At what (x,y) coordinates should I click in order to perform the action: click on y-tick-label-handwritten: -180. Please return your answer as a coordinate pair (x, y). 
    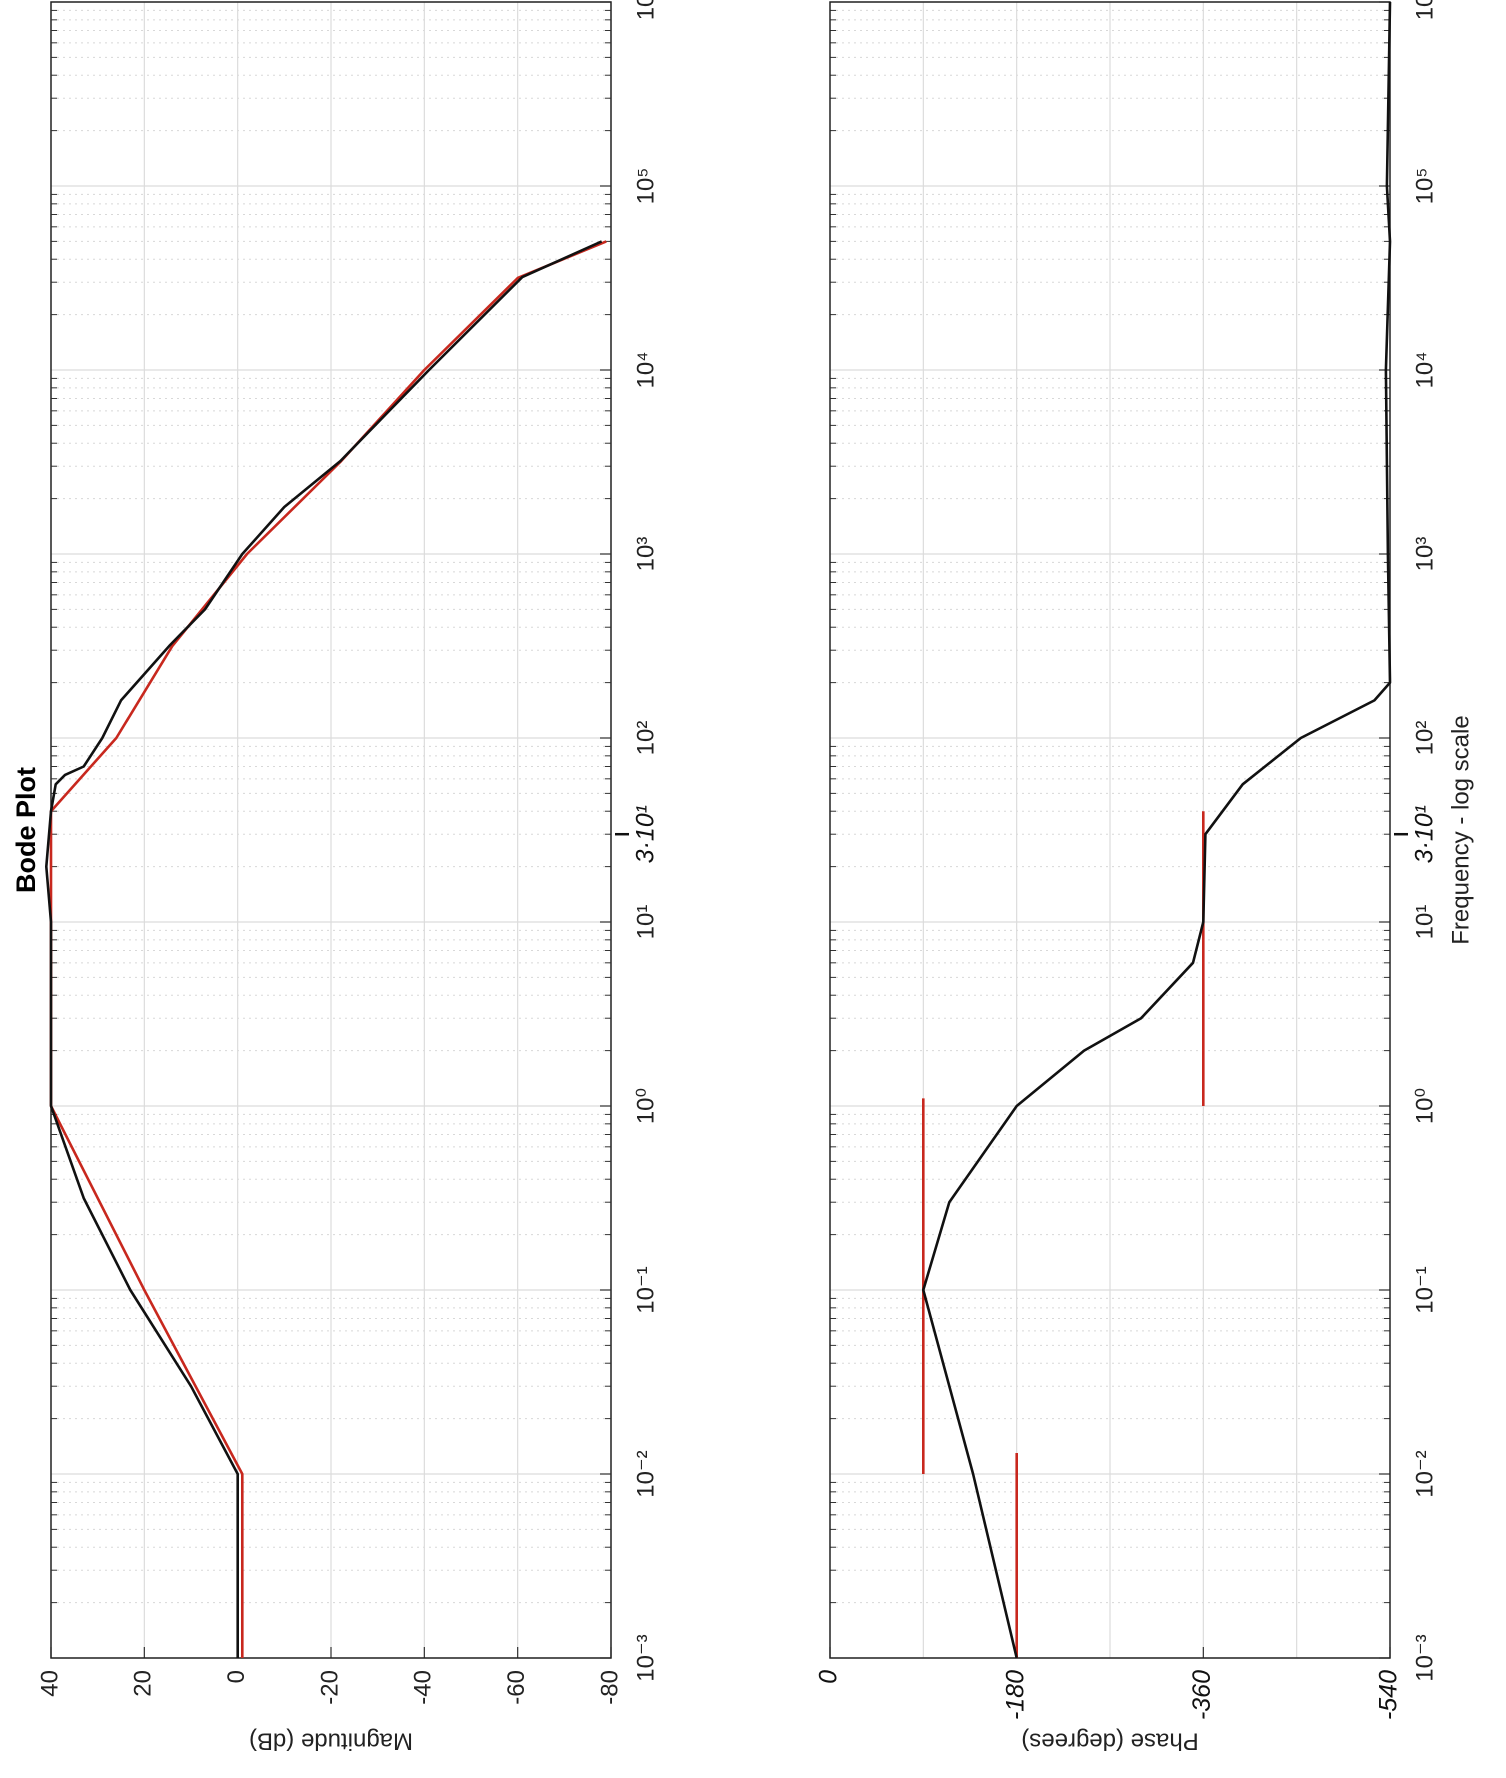
    Looking at the image, I should click on (1015, 1695).